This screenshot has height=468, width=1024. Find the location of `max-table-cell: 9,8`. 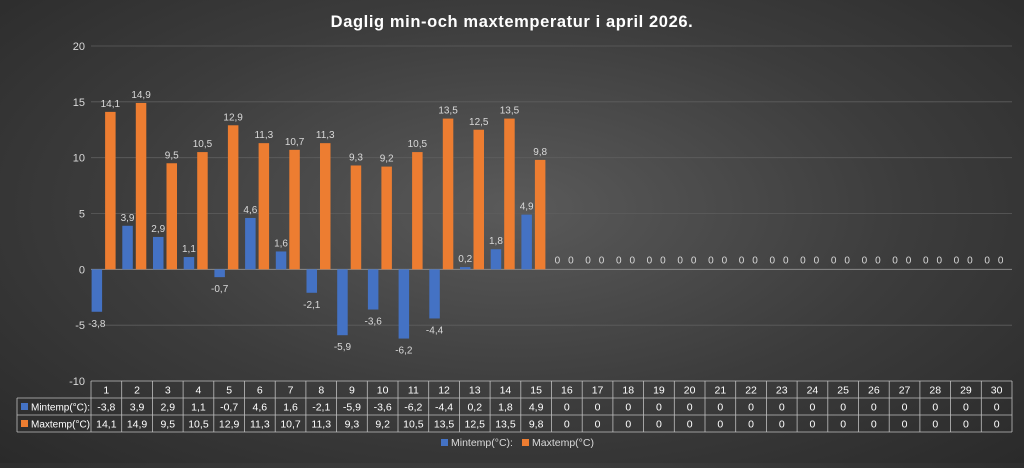

max-table-cell: 9,8 is located at coordinates (536, 425).